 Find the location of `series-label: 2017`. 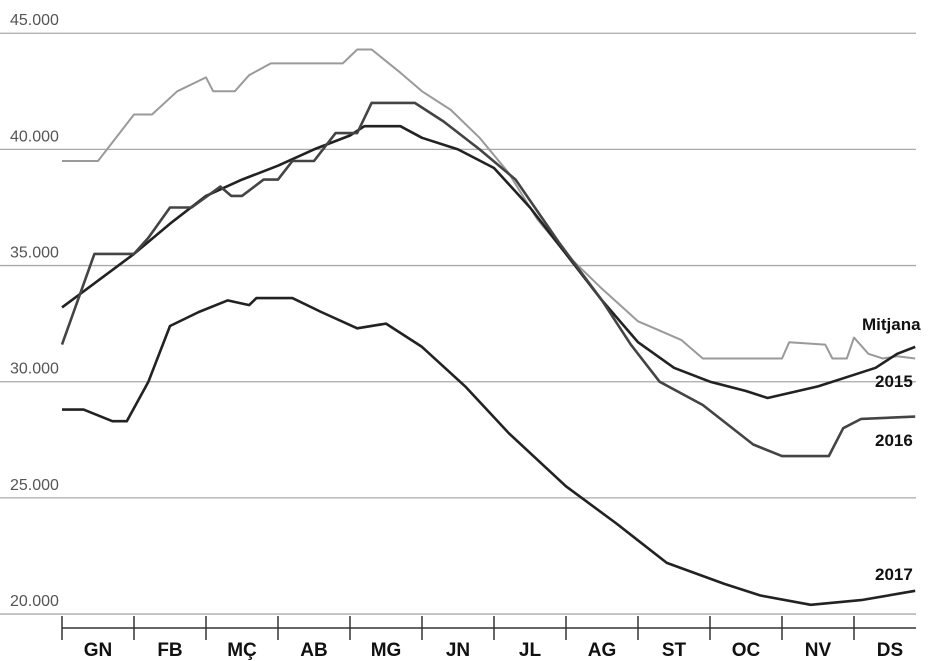

series-label: 2017 is located at coordinates (894, 574).